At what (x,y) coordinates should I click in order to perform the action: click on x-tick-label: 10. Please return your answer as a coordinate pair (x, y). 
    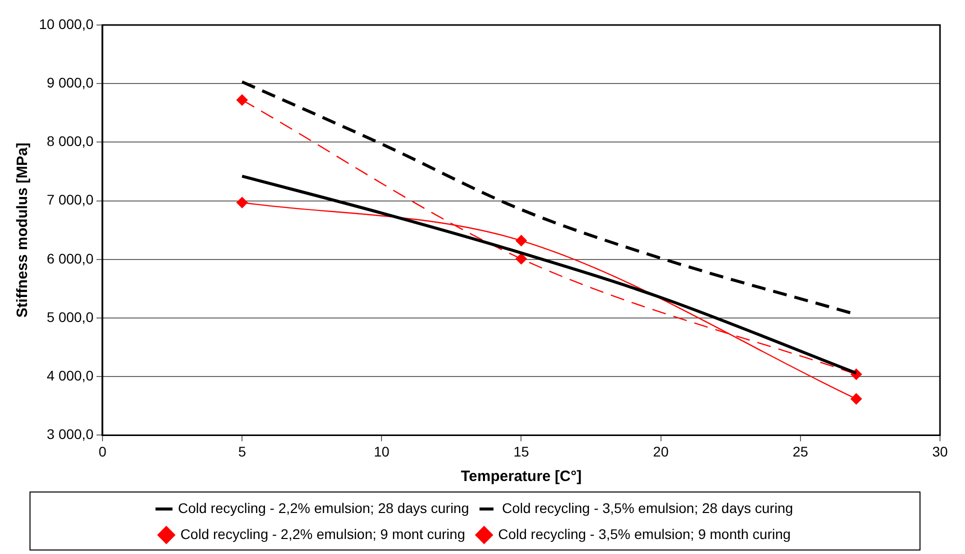
    Looking at the image, I should click on (382, 451).